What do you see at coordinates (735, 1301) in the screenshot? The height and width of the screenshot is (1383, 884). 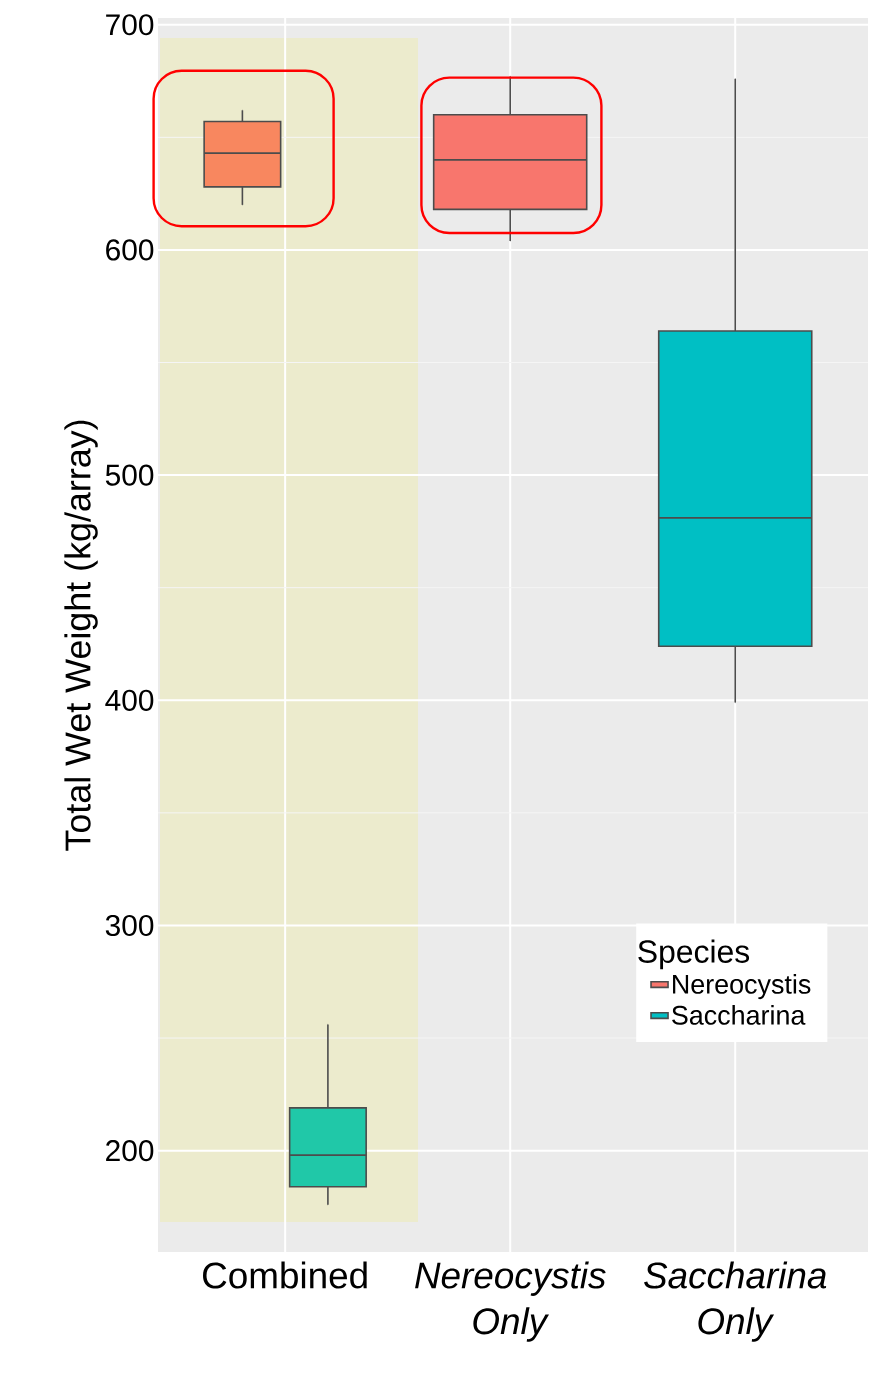 I see `x-tick-label: Saccharina Only` at bounding box center [735, 1301].